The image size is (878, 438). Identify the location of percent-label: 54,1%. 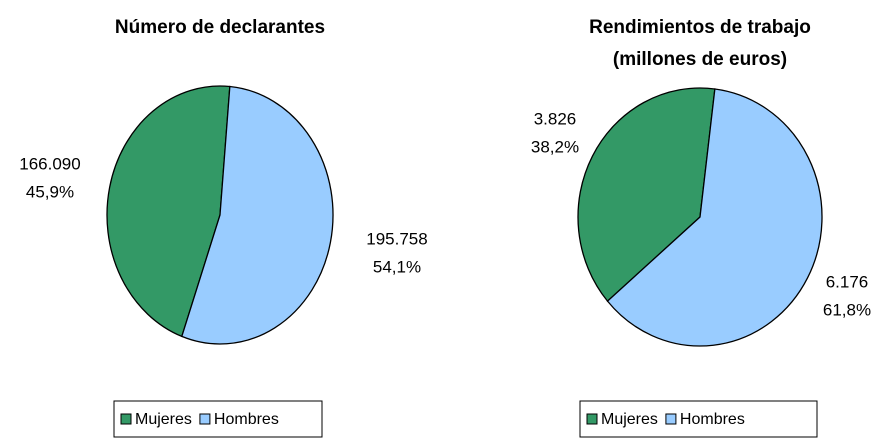
(397, 266).